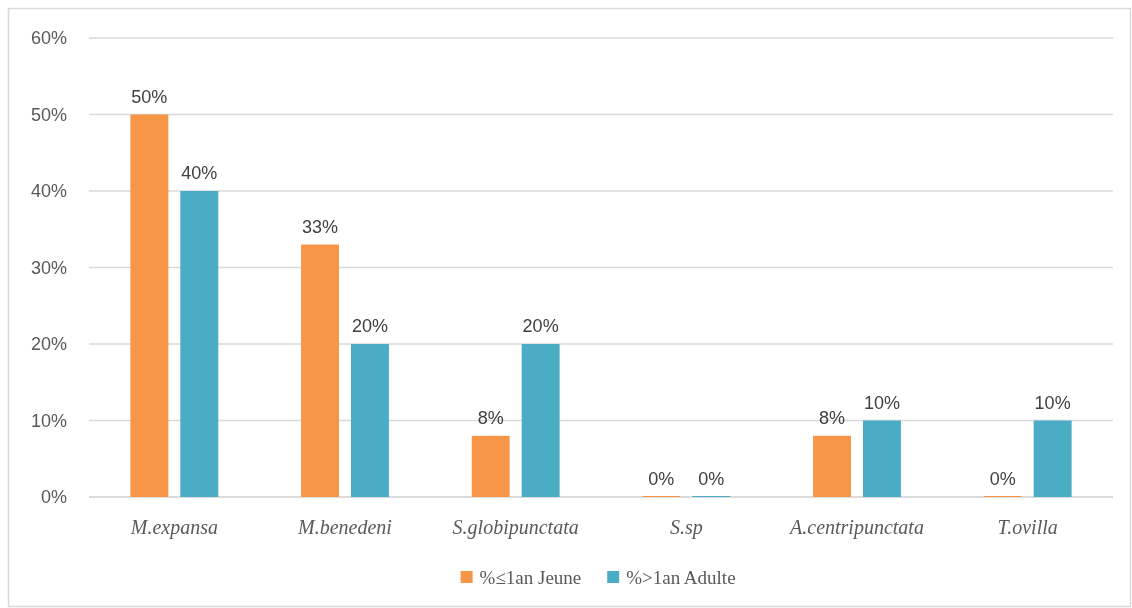 The image size is (1132, 608). Describe the element at coordinates (48, 191) in the screenshot. I see `y-tick-label: 40%` at that location.